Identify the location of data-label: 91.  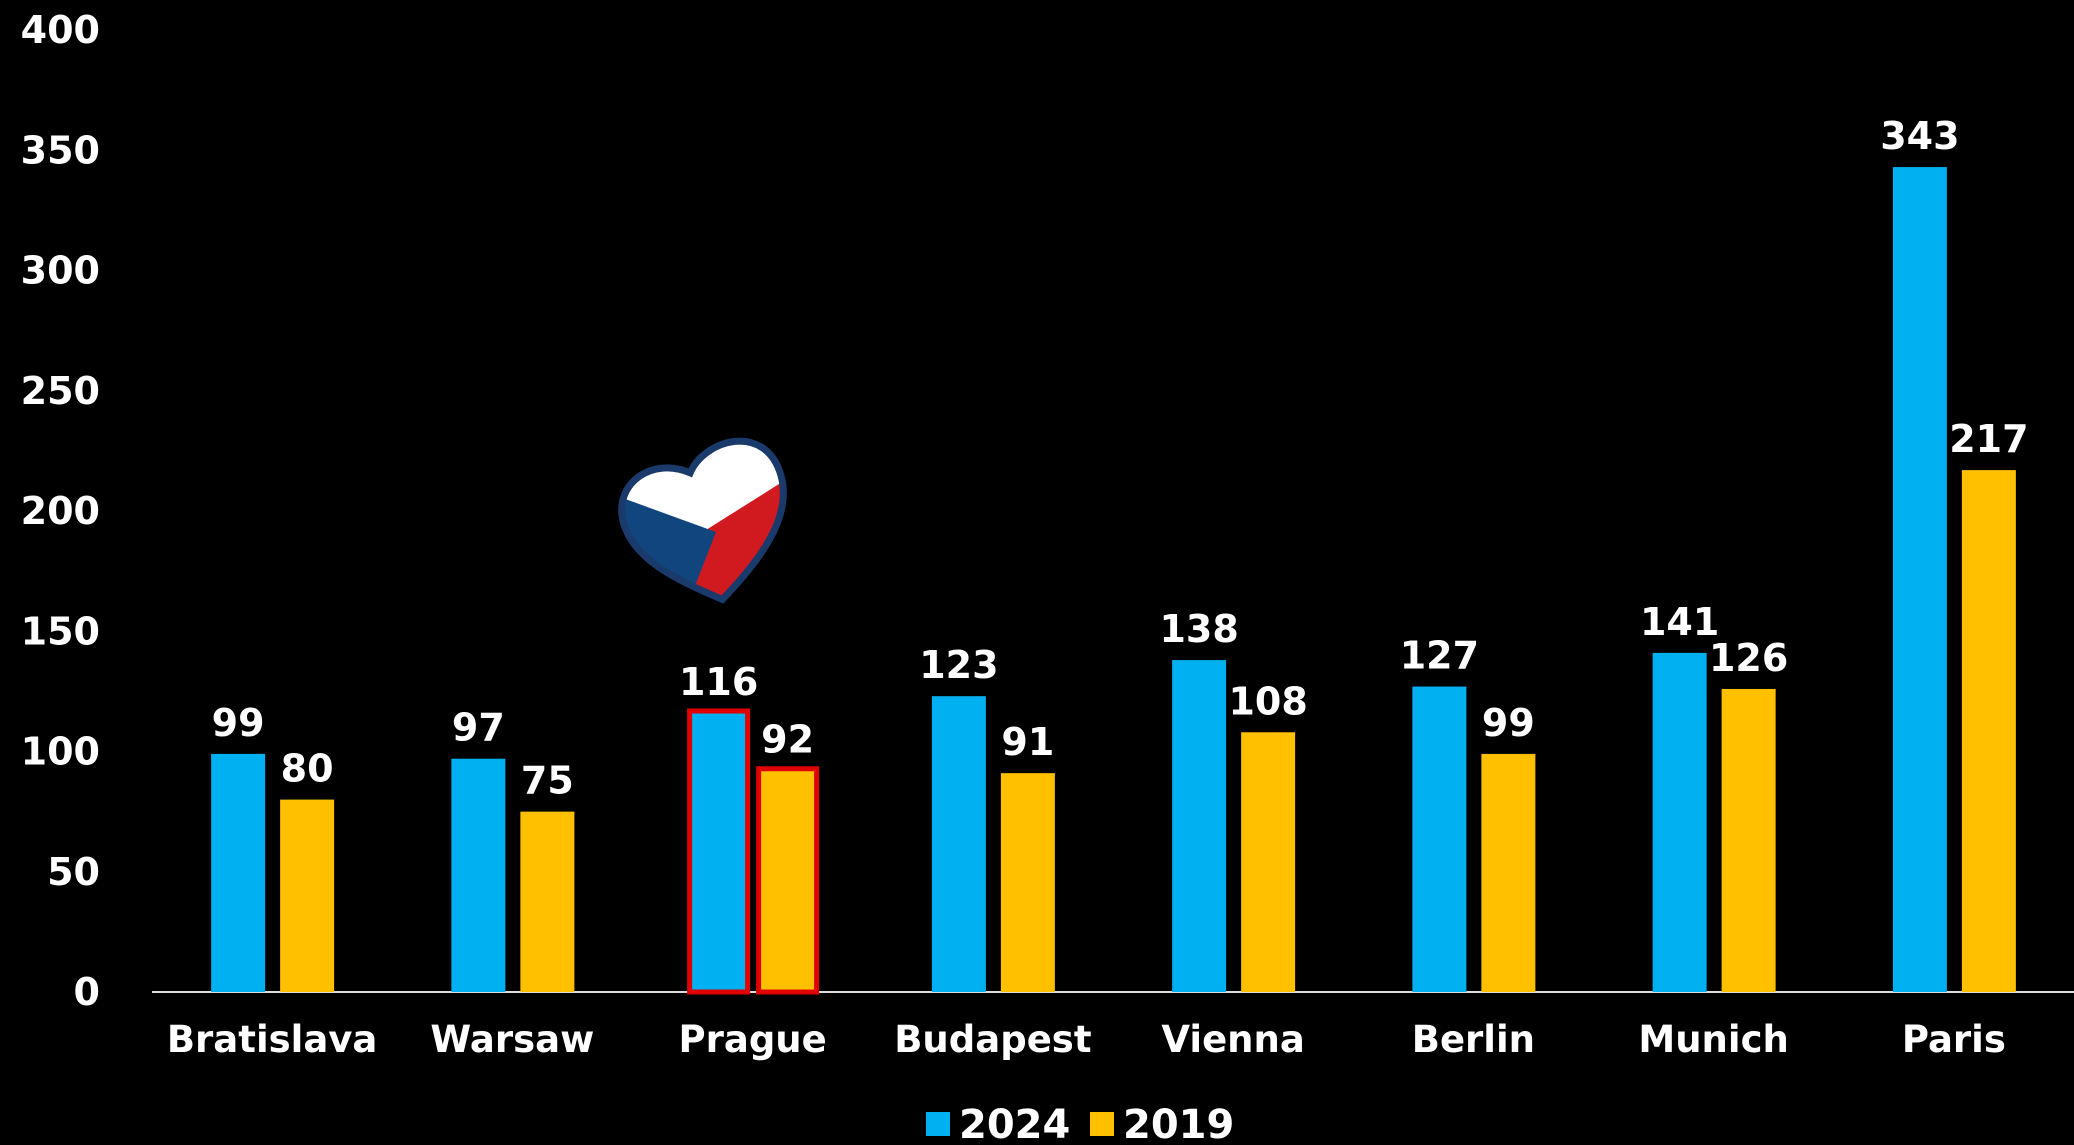
(1027, 742).